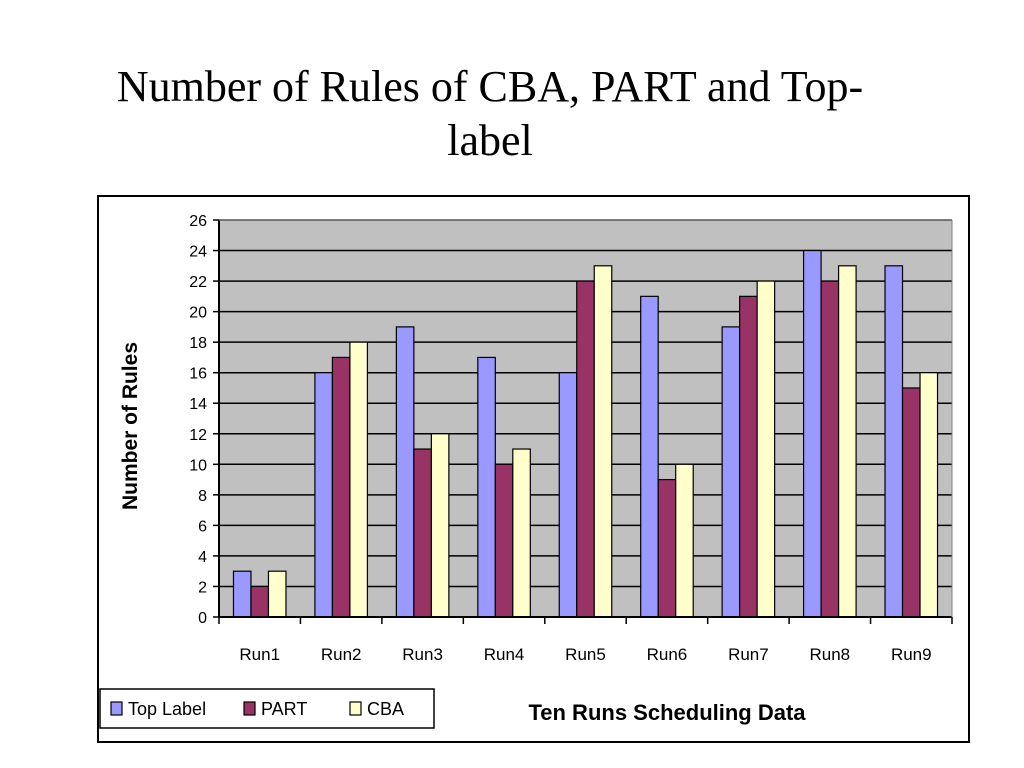 This screenshot has height=768, width=1024. I want to click on y-tick-label: 24, so click(198, 252).